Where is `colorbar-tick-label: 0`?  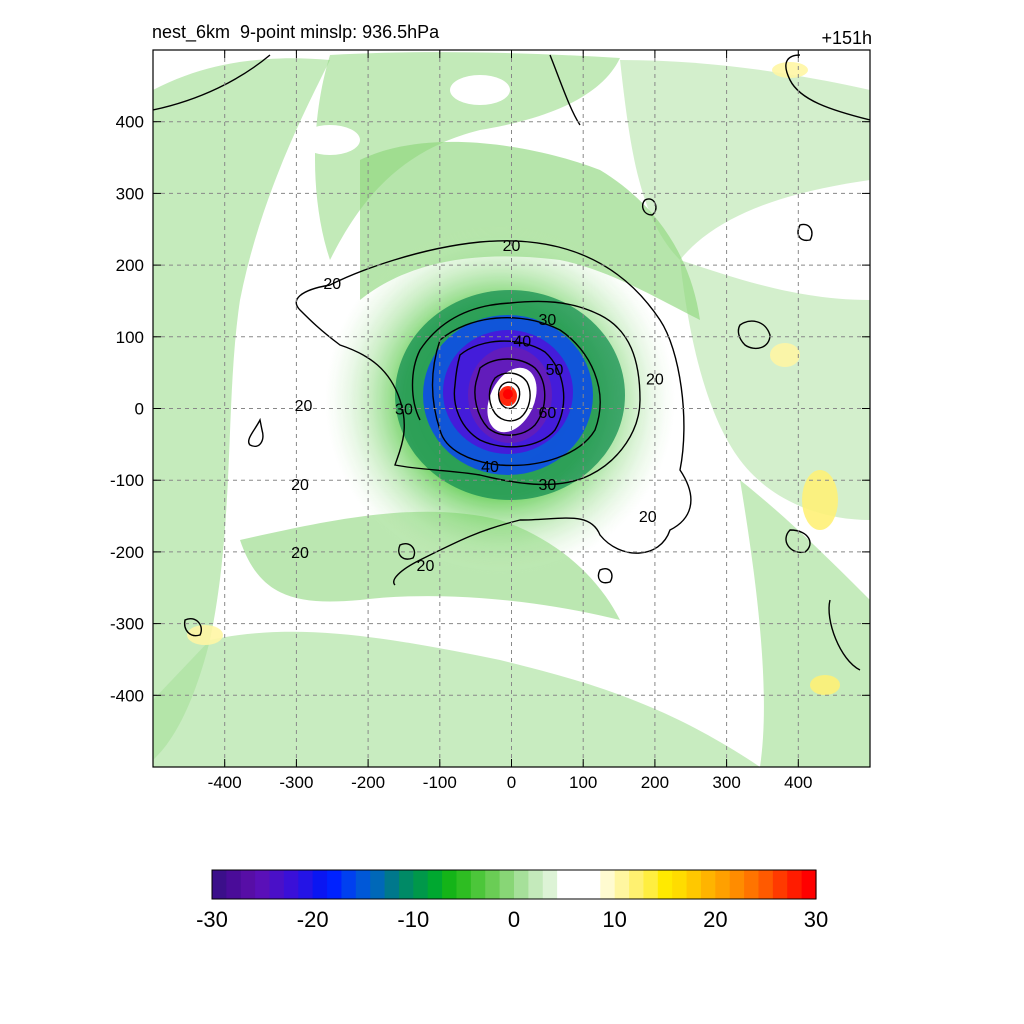 colorbar-tick-label: 0 is located at coordinates (514, 919).